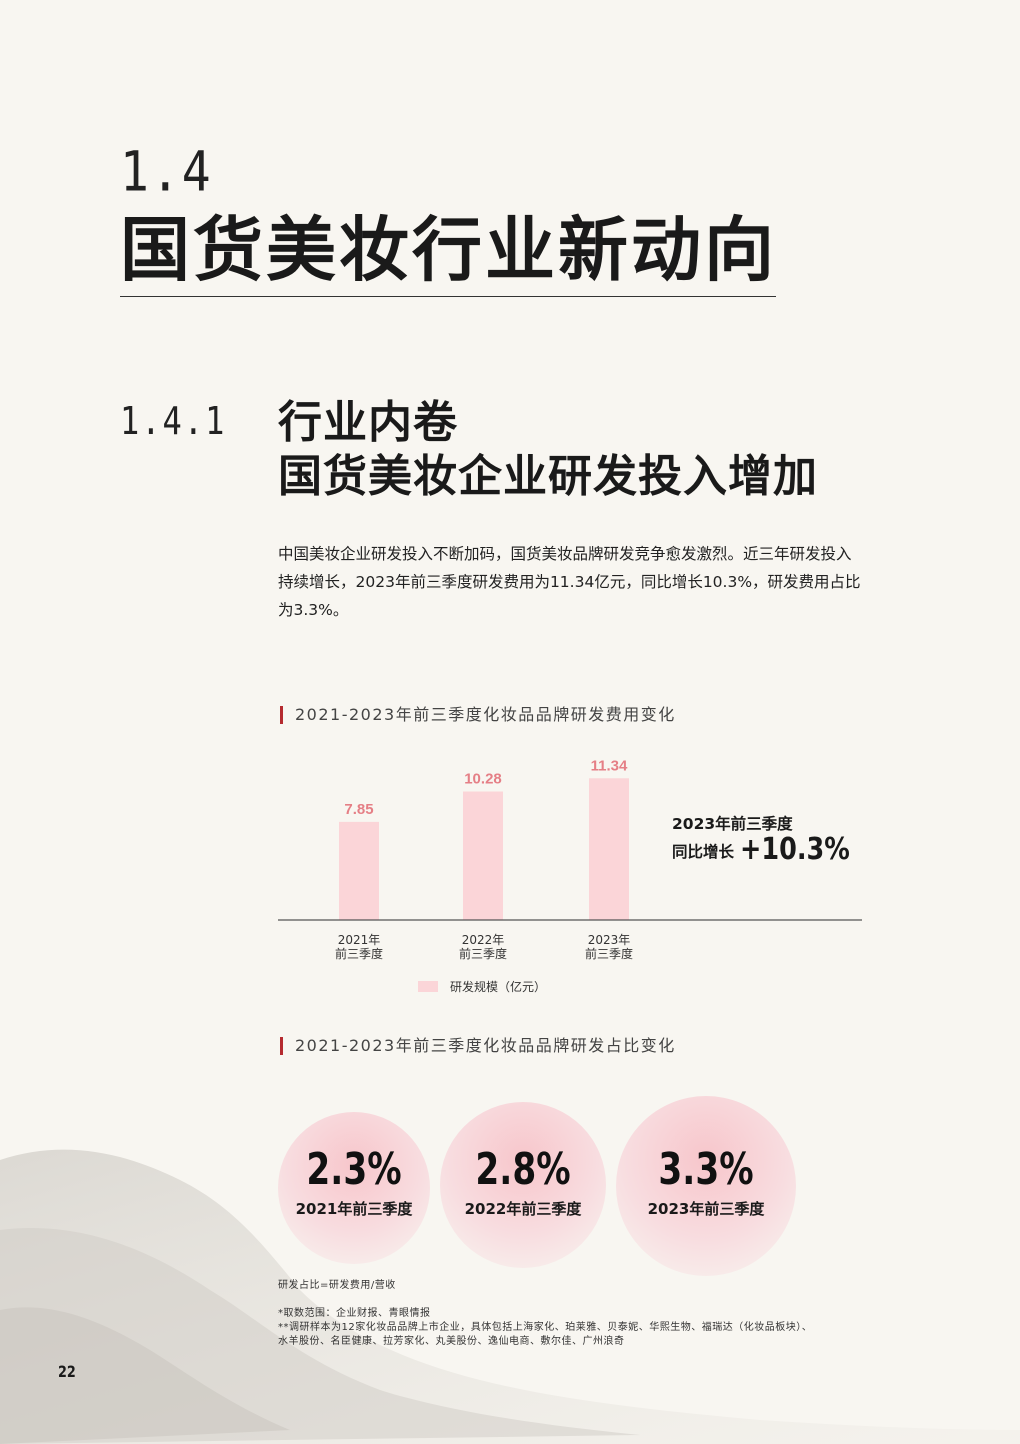 The height and width of the screenshot is (1444, 1020). Describe the element at coordinates (451, 1341) in the screenshot. I see `sample-note-line2: 水羊股份、名臣健康、拉芳家化、丸美股份、逸仙电商、敷尔佳、广州浪奇` at that location.